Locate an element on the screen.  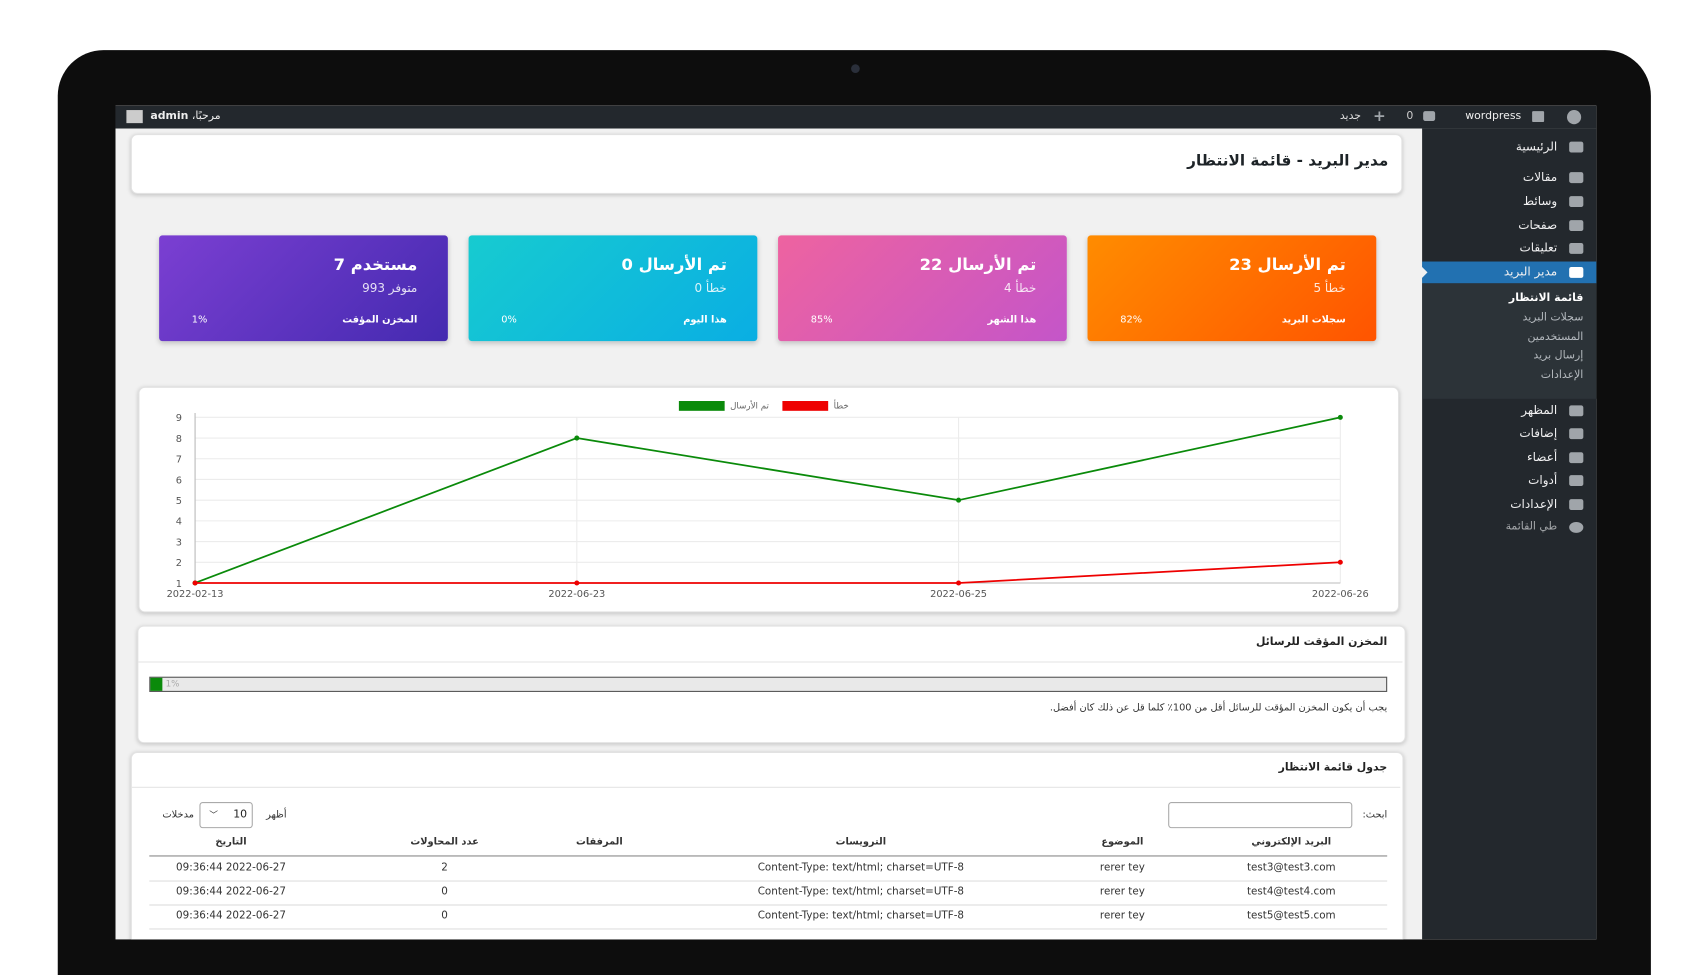
menu-item: المظهر is located at coordinates (1539, 410).